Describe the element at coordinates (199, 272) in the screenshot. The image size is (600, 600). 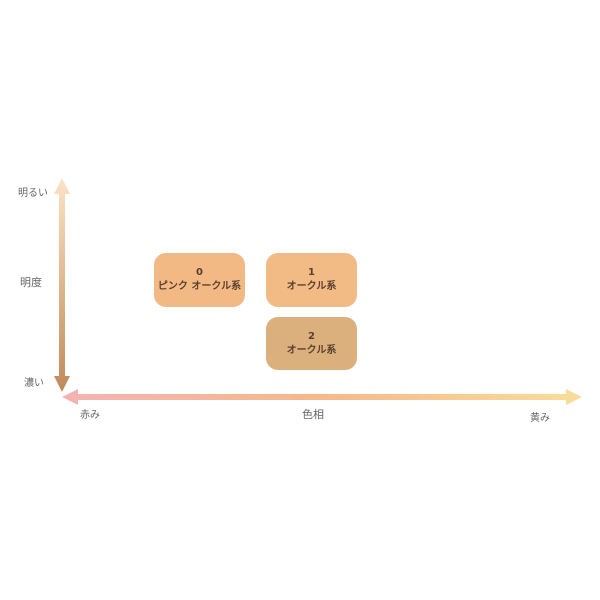
I see `shade-number: 0` at that location.